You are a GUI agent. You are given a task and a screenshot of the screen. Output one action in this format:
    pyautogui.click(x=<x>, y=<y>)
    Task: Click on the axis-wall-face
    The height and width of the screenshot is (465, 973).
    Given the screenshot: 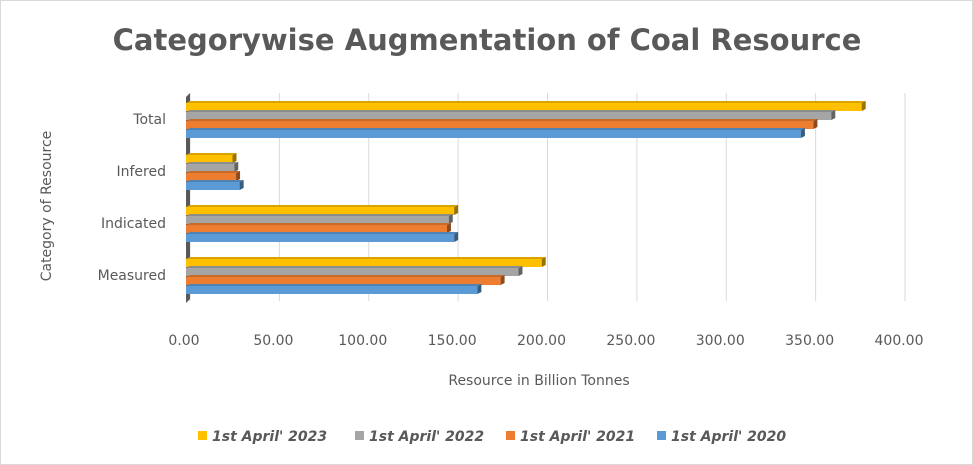 What is the action you would take?
    pyautogui.click(x=188, y=198)
    